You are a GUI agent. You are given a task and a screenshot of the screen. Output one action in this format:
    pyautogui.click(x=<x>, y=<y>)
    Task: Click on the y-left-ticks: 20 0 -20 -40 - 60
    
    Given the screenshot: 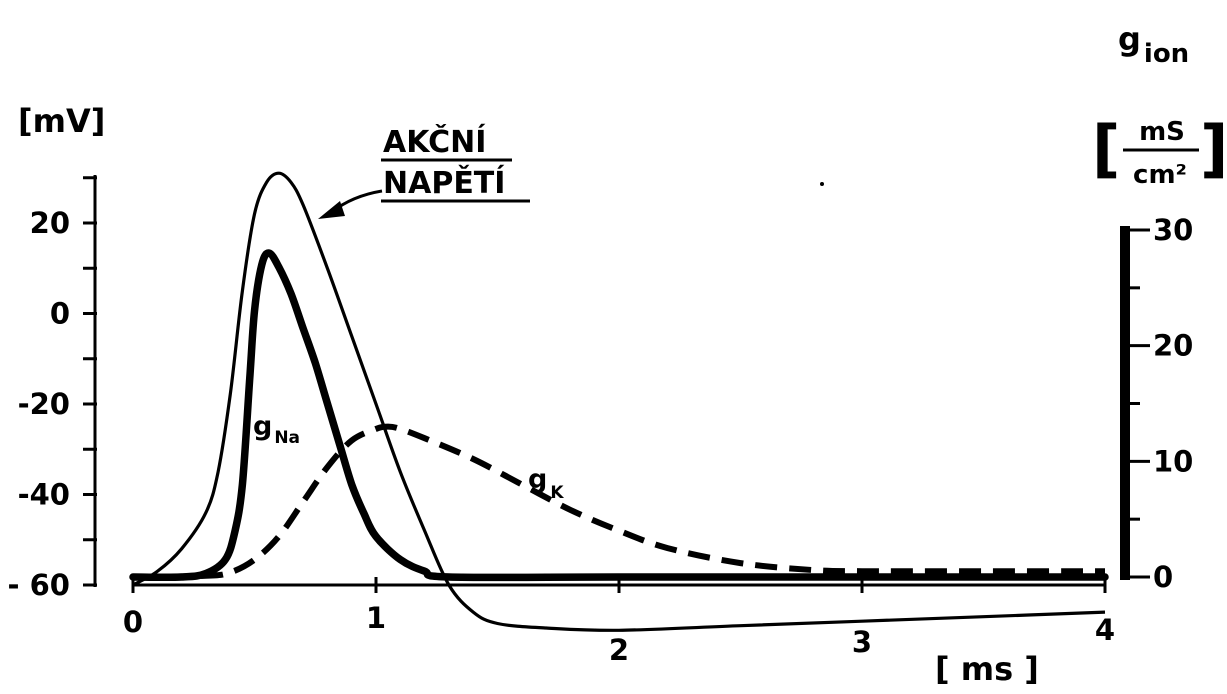 What is the action you would take?
    pyautogui.click(x=52, y=389)
    